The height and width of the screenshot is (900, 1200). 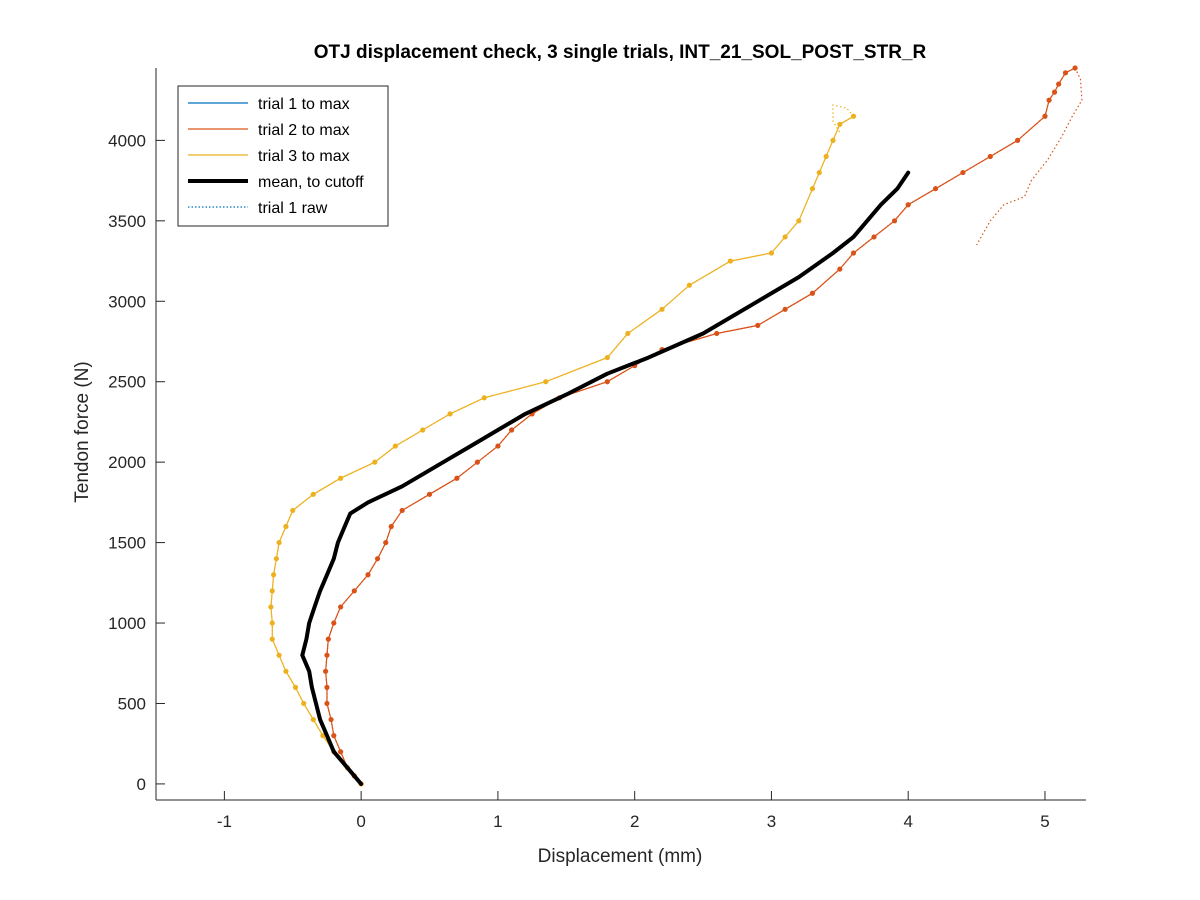 What do you see at coordinates (141, 784) in the screenshot?
I see `y-tick-label: 0` at bounding box center [141, 784].